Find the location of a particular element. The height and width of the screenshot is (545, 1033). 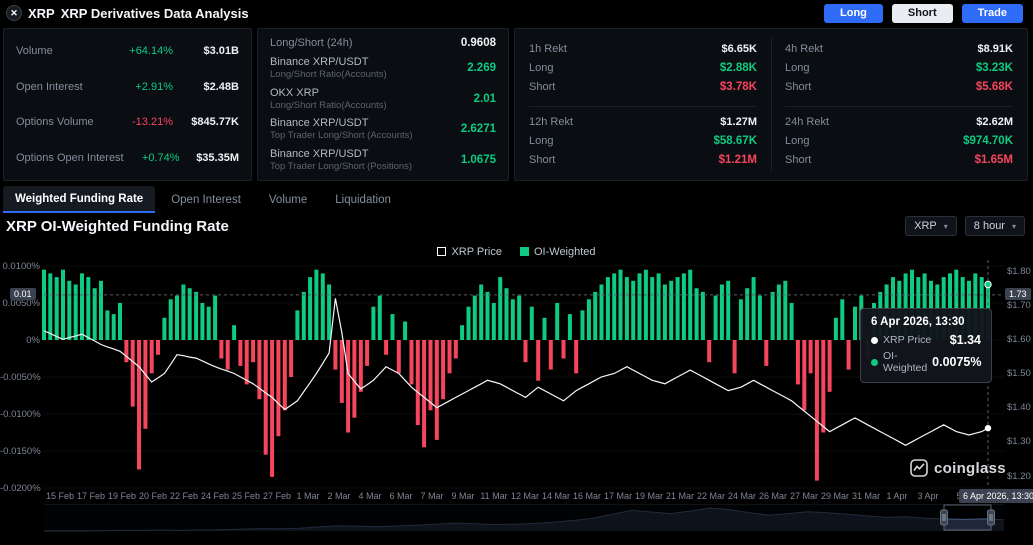

rekt-total-value: $6.65K is located at coordinates (739, 48).